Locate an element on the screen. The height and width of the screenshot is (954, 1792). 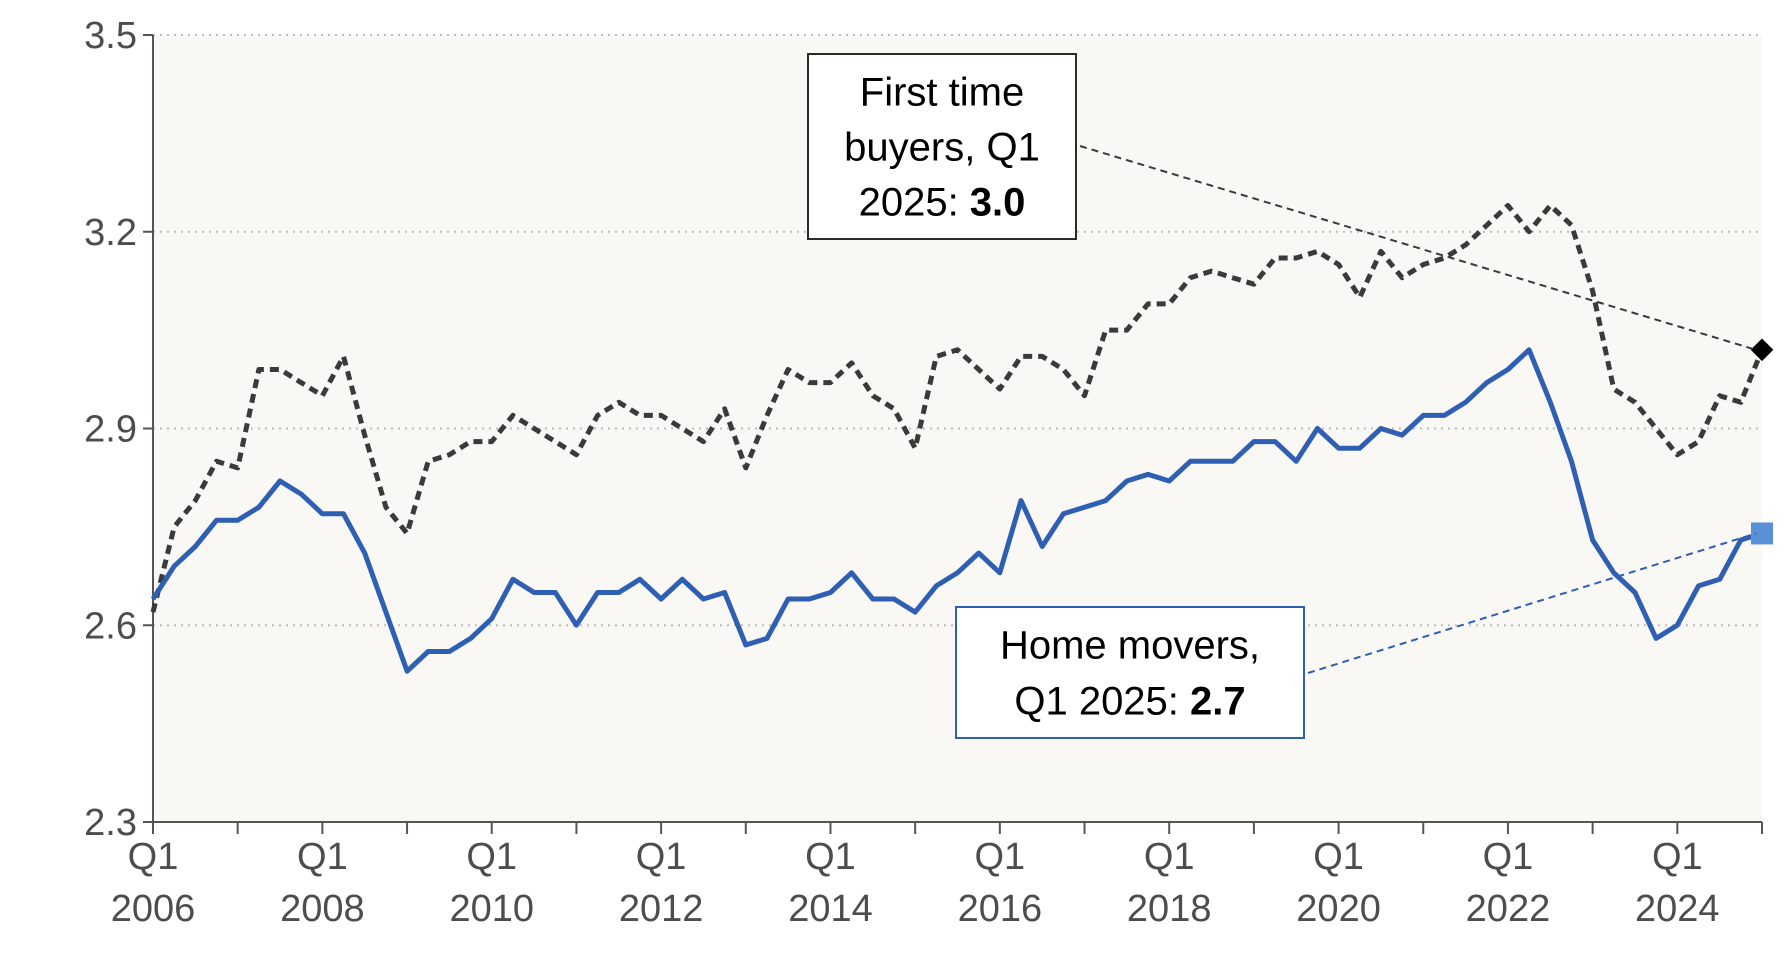
x-tick-label: 2006 is located at coordinates (153, 909).